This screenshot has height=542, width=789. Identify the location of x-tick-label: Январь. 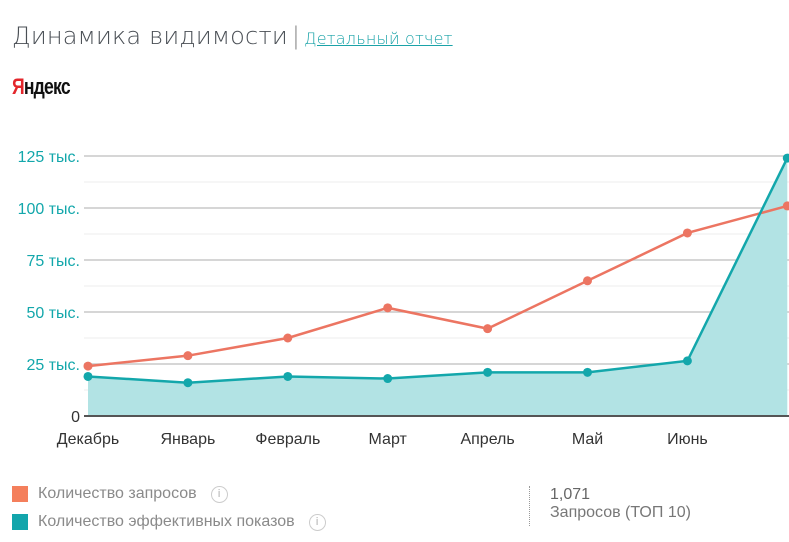
(187, 439).